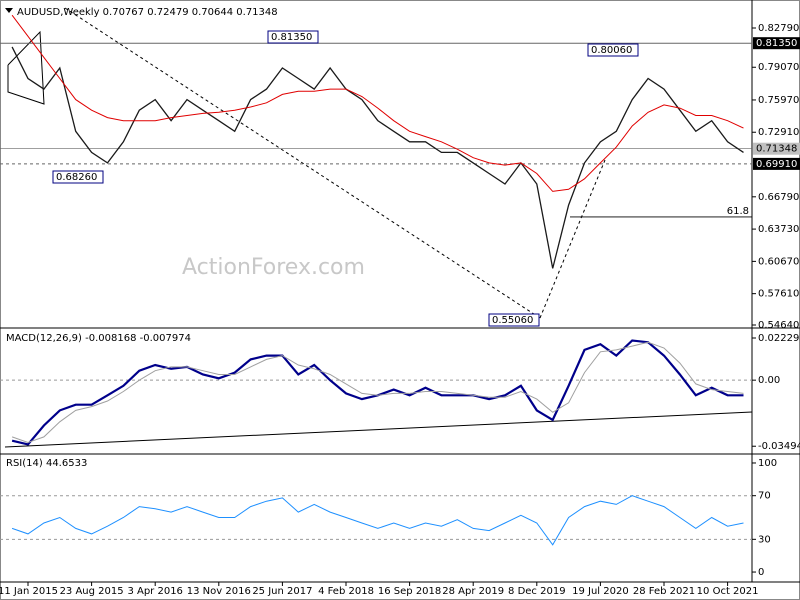 Image resolution: width=800 pixels, height=600 pixels. What do you see at coordinates (346, 591) in the screenshot?
I see `x-tick-label: 4 Feb 2018` at bounding box center [346, 591].